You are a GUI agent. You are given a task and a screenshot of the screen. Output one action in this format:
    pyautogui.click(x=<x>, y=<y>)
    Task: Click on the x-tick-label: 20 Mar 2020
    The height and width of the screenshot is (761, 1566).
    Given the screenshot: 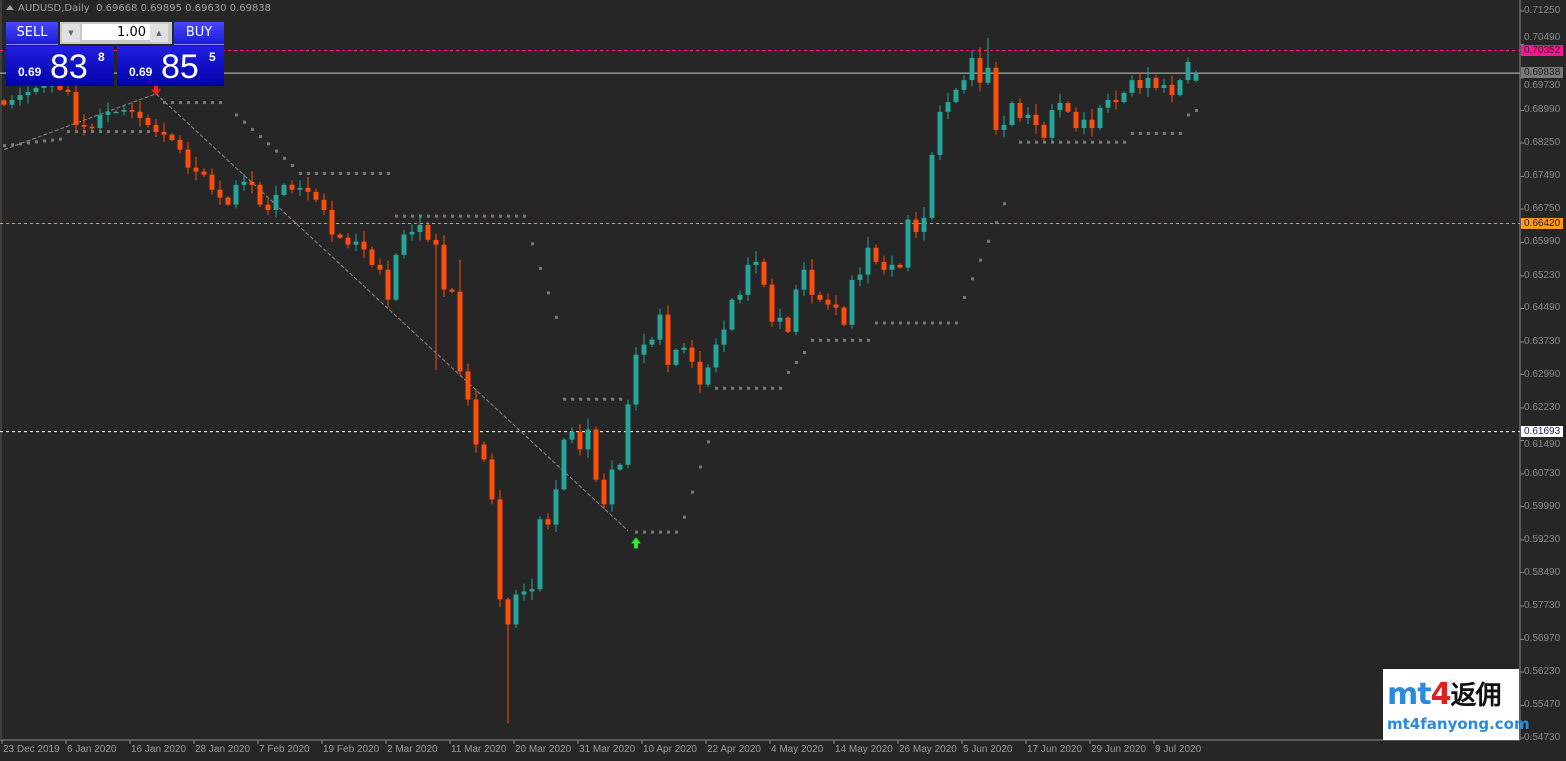 What is the action you would take?
    pyautogui.click(x=543, y=749)
    